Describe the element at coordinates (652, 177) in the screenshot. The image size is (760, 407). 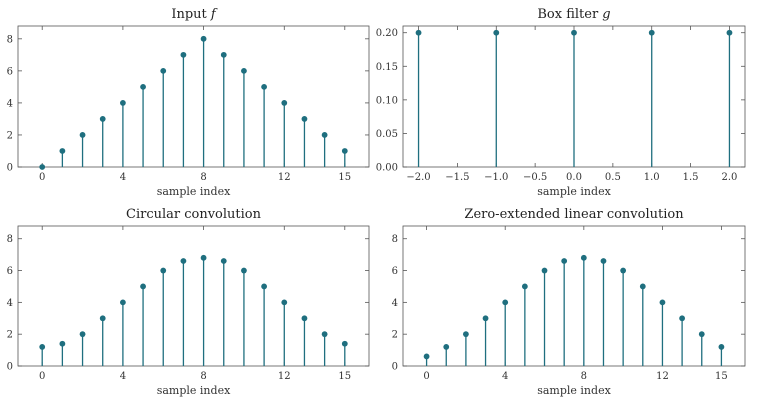
I see `x-tick-label: 1.0` at that location.